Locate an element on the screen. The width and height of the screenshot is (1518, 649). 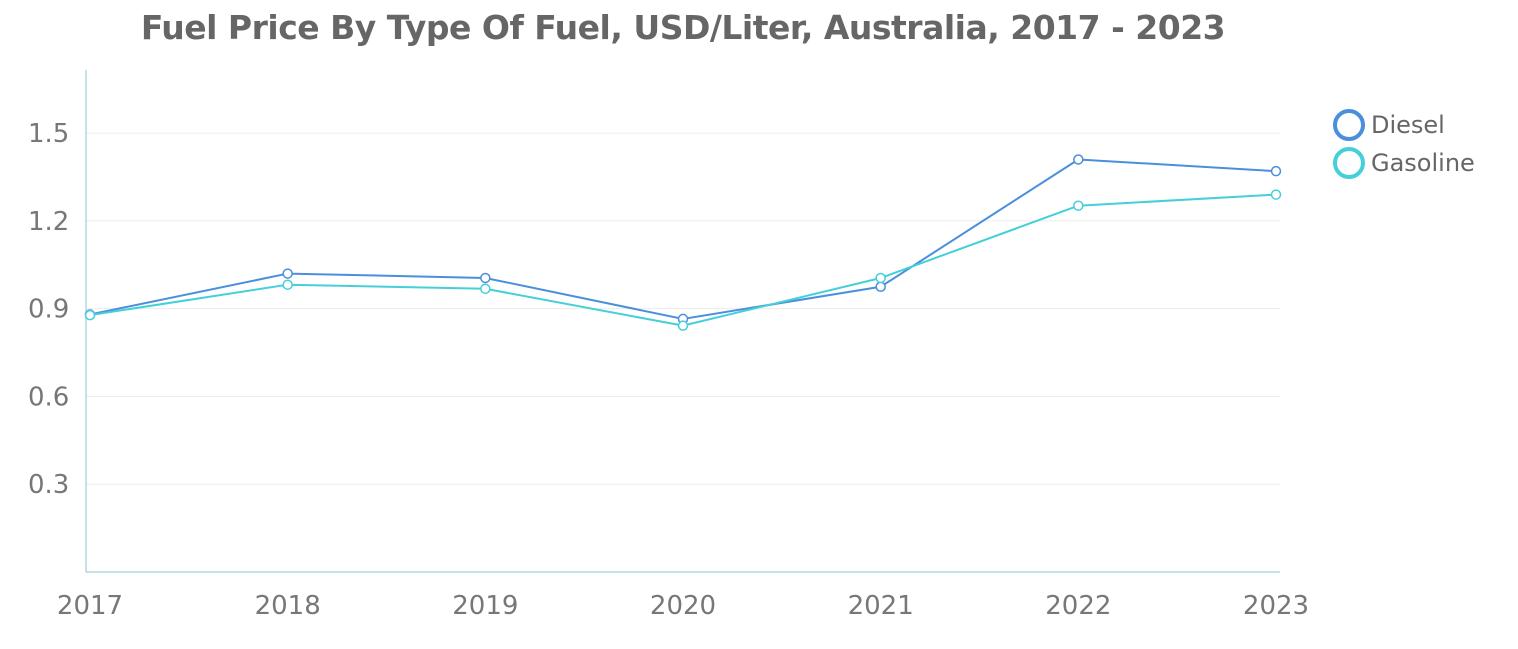
y-tick-label: 0.9 is located at coordinates (48, 310).